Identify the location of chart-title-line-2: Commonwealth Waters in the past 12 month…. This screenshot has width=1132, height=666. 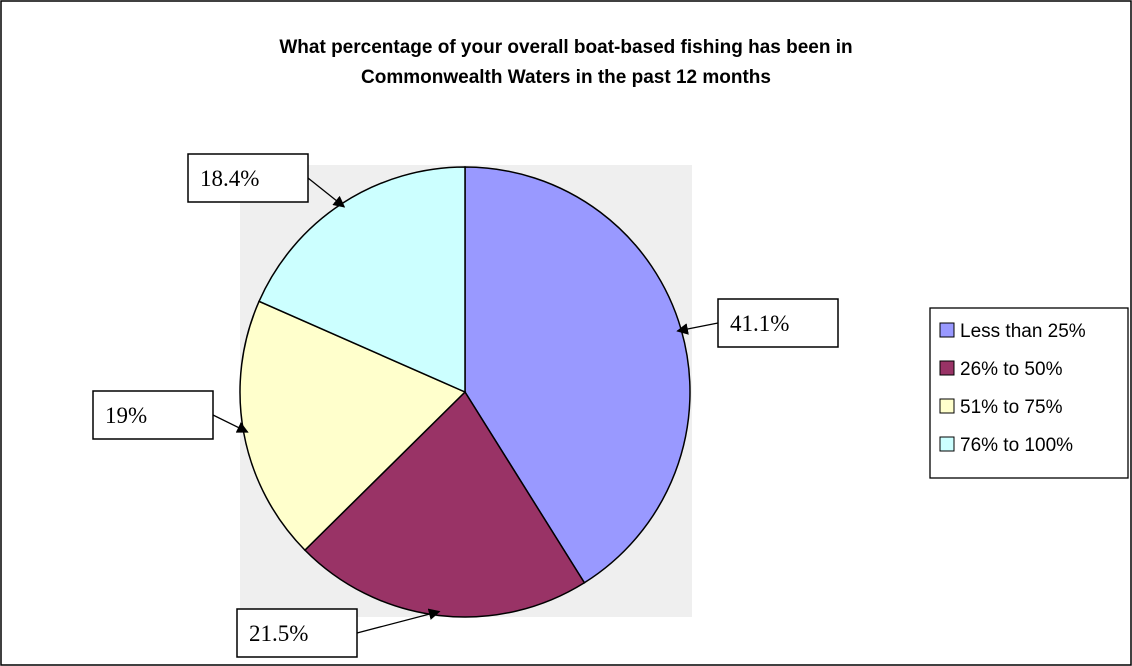
(566, 77).